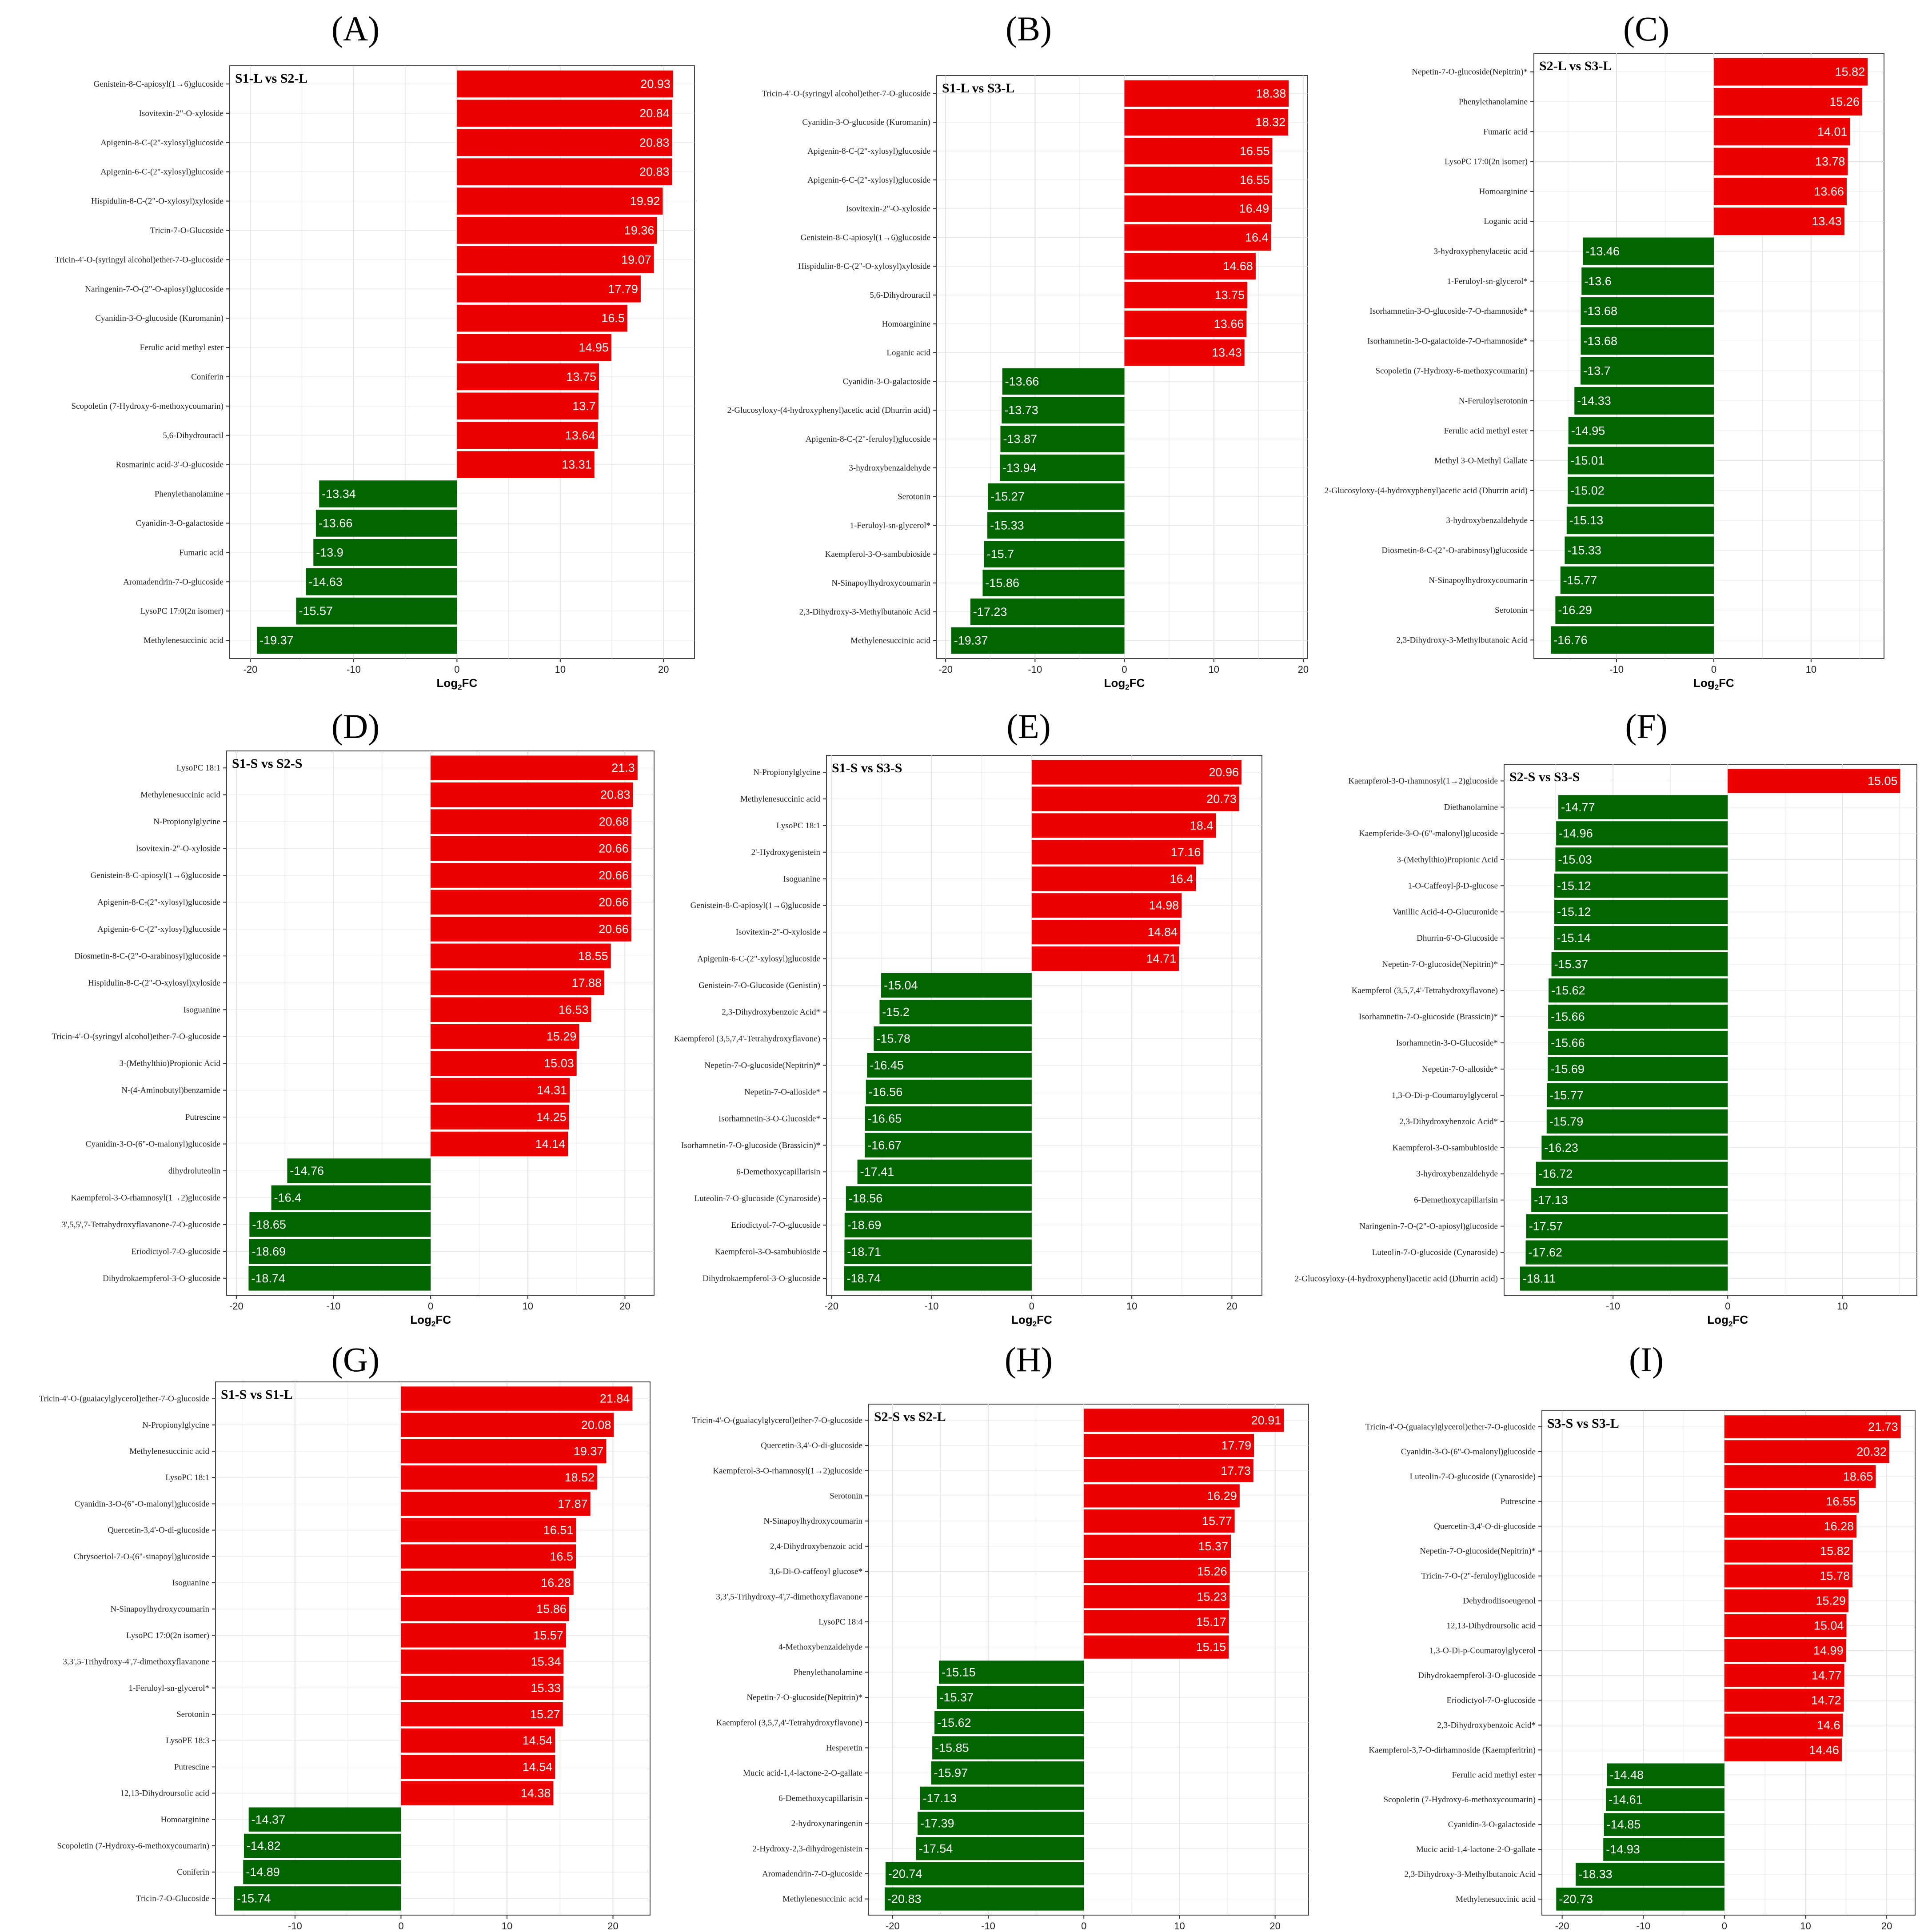 The image size is (1932, 1932). What do you see at coordinates (1182, 879) in the screenshot?
I see `bar-value-label: 16.4` at bounding box center [1182, 879].